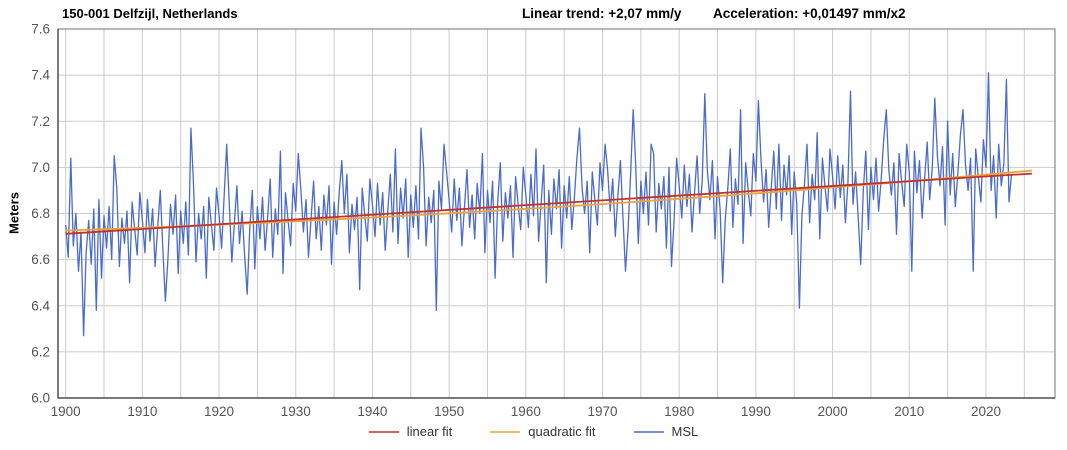  What do you see at coordinates (14, 213) in the screenshot?
I see `y-axis-title: Meters` at bounding box center [14, 213].